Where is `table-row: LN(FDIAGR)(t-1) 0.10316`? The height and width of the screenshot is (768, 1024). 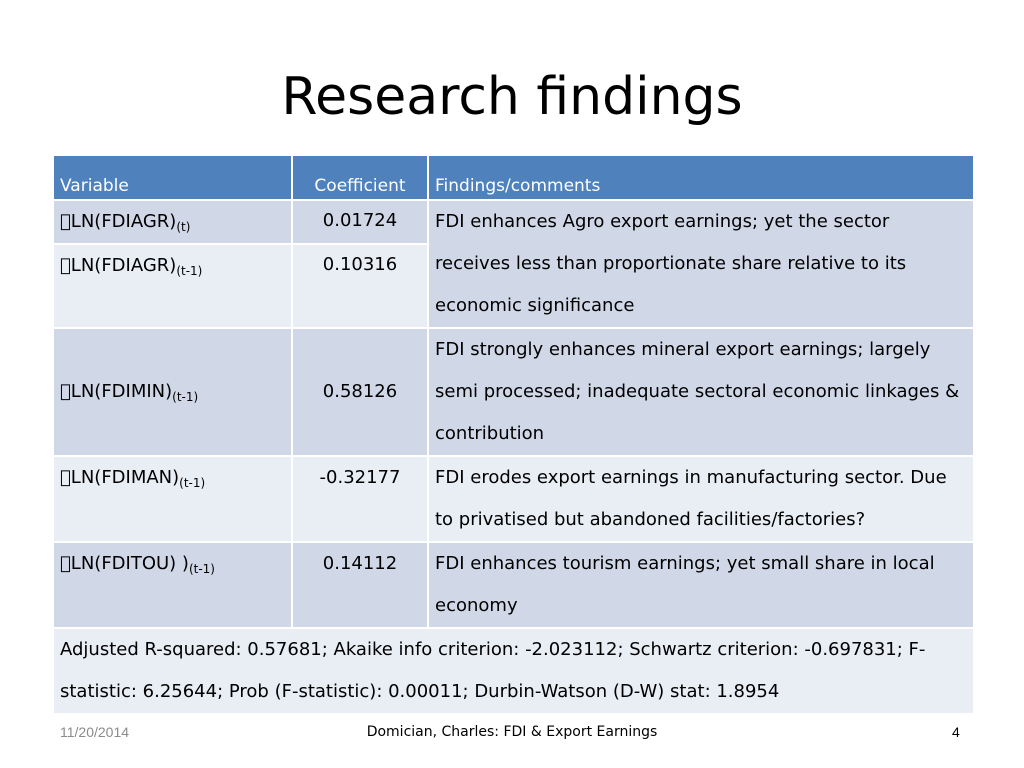
table-row: LN(FDIAGR)(t-1) 0.10316 is located at coordinates (513, 286).